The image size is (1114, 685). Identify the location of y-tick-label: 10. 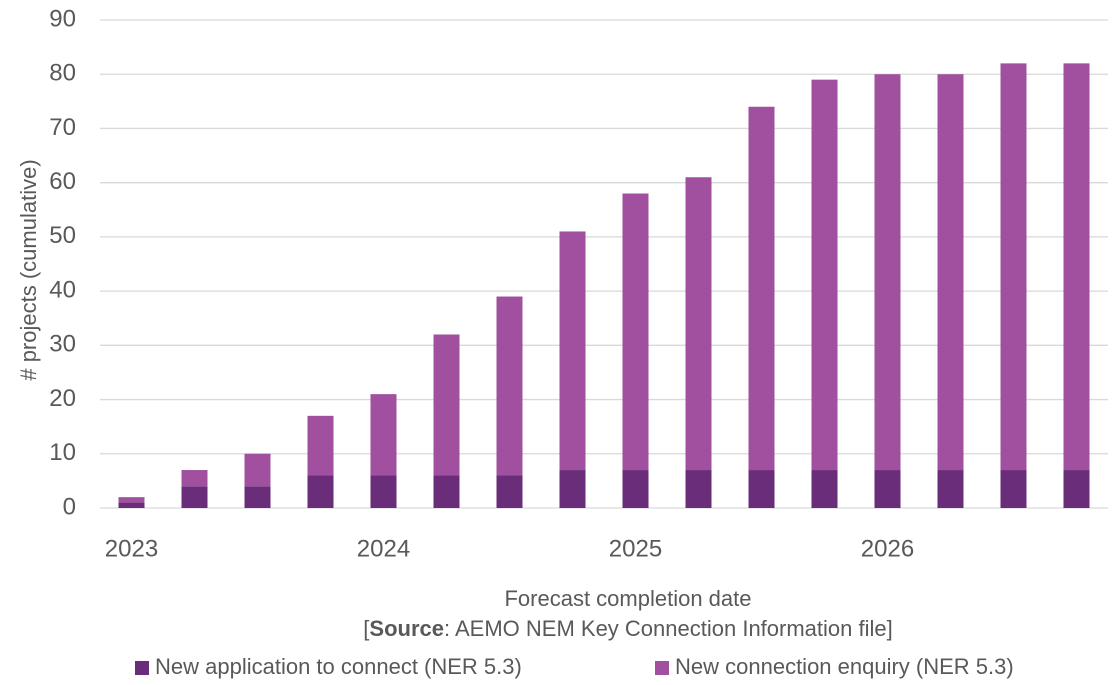
(62, 452).